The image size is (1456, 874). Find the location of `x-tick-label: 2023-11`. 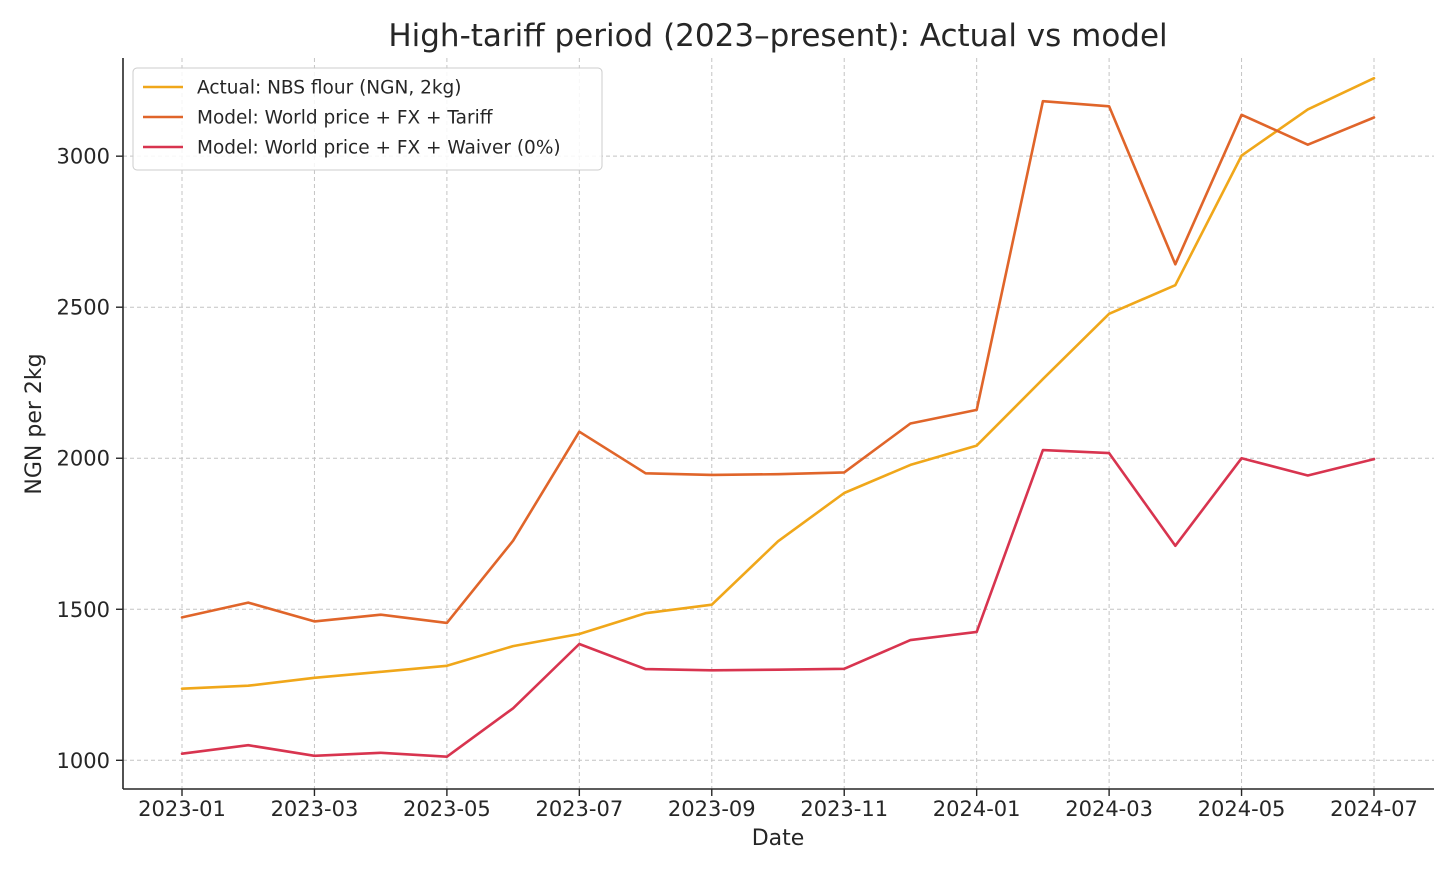

x-tick-label: 2023-11 is located at coordinates (844, 809).